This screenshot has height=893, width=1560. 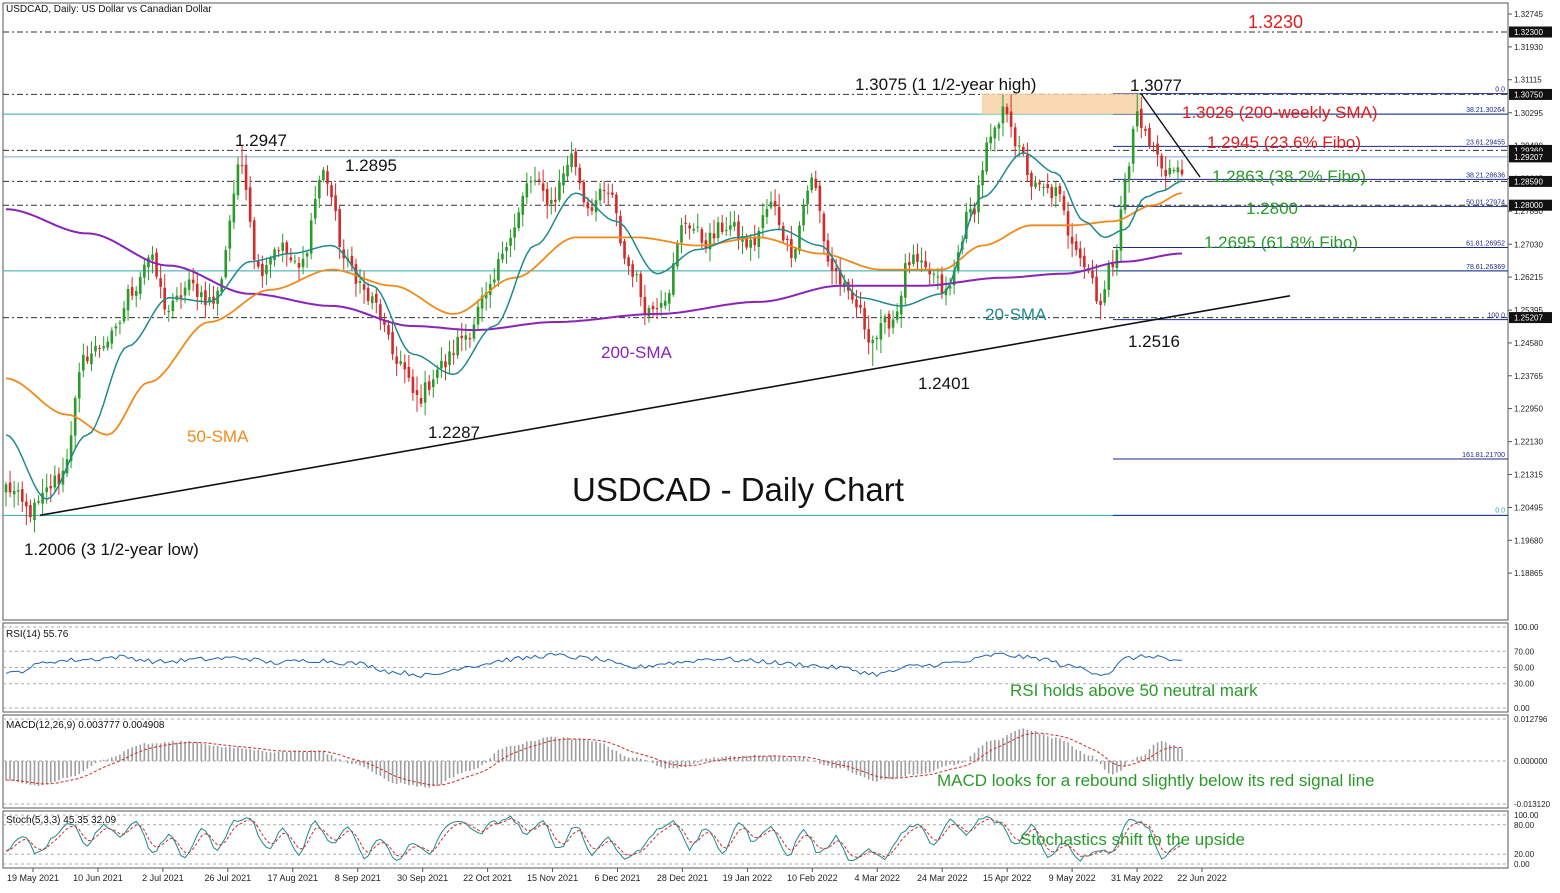 What do you see at coordinates (1272, 208) in the screenshot?
I see `level-label: 1.2800` at bounding box center [1272, 208].